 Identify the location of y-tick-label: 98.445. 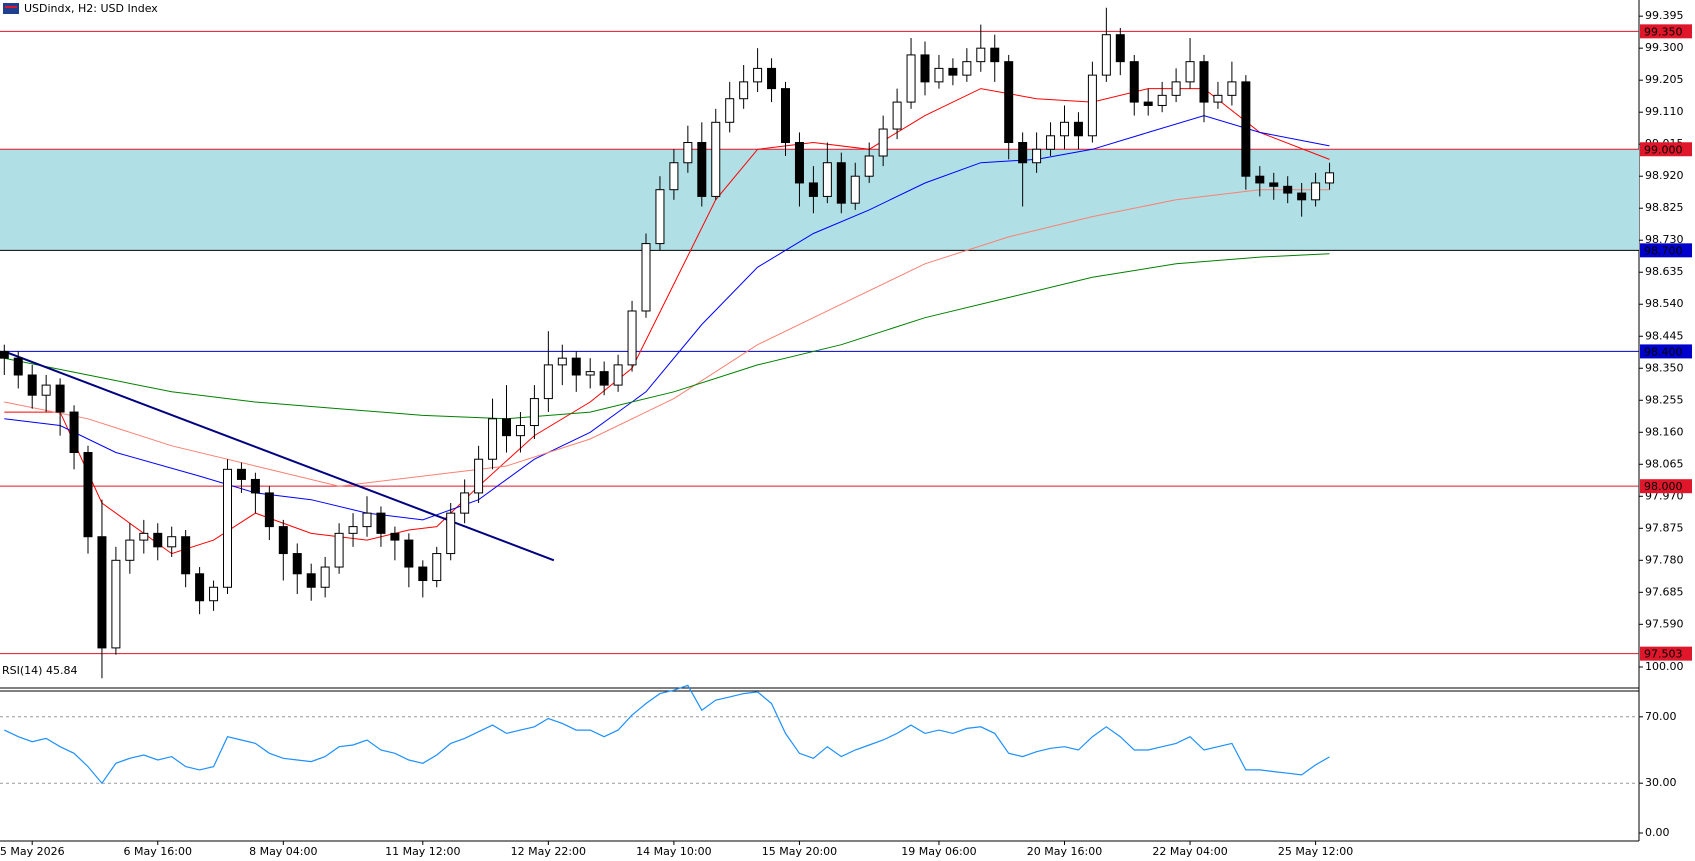
(1664, 335).